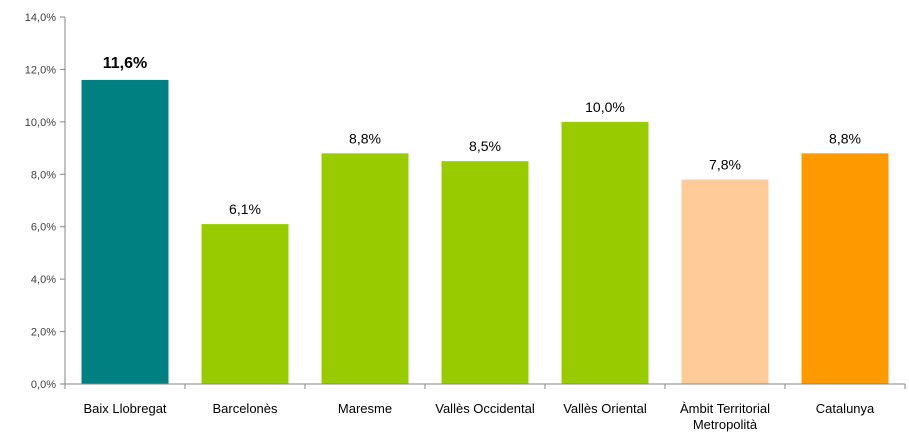  What do you see at coordinates (43, 385) in the screenshot?
I see `y-tick-label: 0,0%` at bounding box center [43, 385].